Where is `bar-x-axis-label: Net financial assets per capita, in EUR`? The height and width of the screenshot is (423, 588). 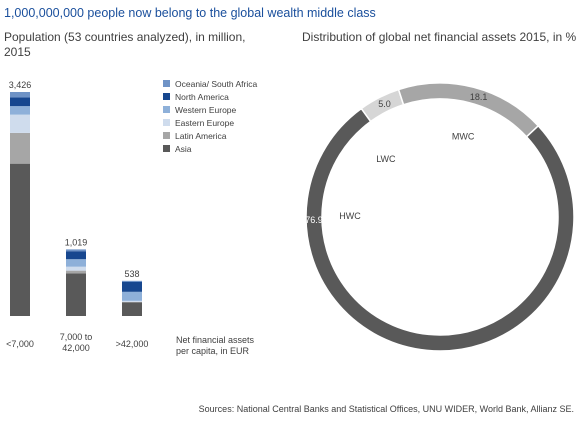
bar-x-axis-label: Net financial assets per capita, in EUR is located at coordinates (215, 345).